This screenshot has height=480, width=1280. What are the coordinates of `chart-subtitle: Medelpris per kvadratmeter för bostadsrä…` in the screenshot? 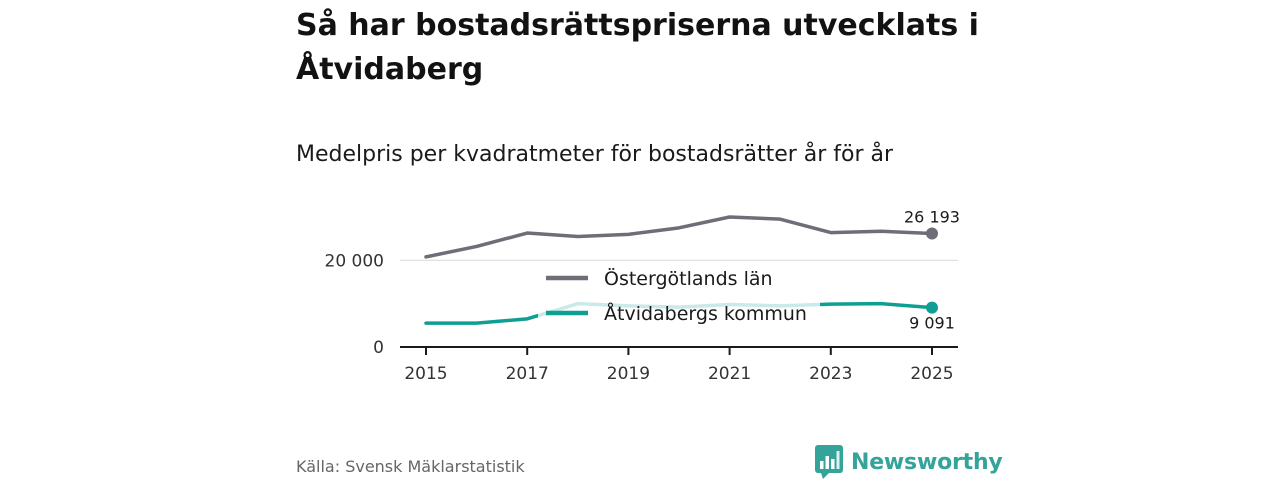 It's located at (595, 154).